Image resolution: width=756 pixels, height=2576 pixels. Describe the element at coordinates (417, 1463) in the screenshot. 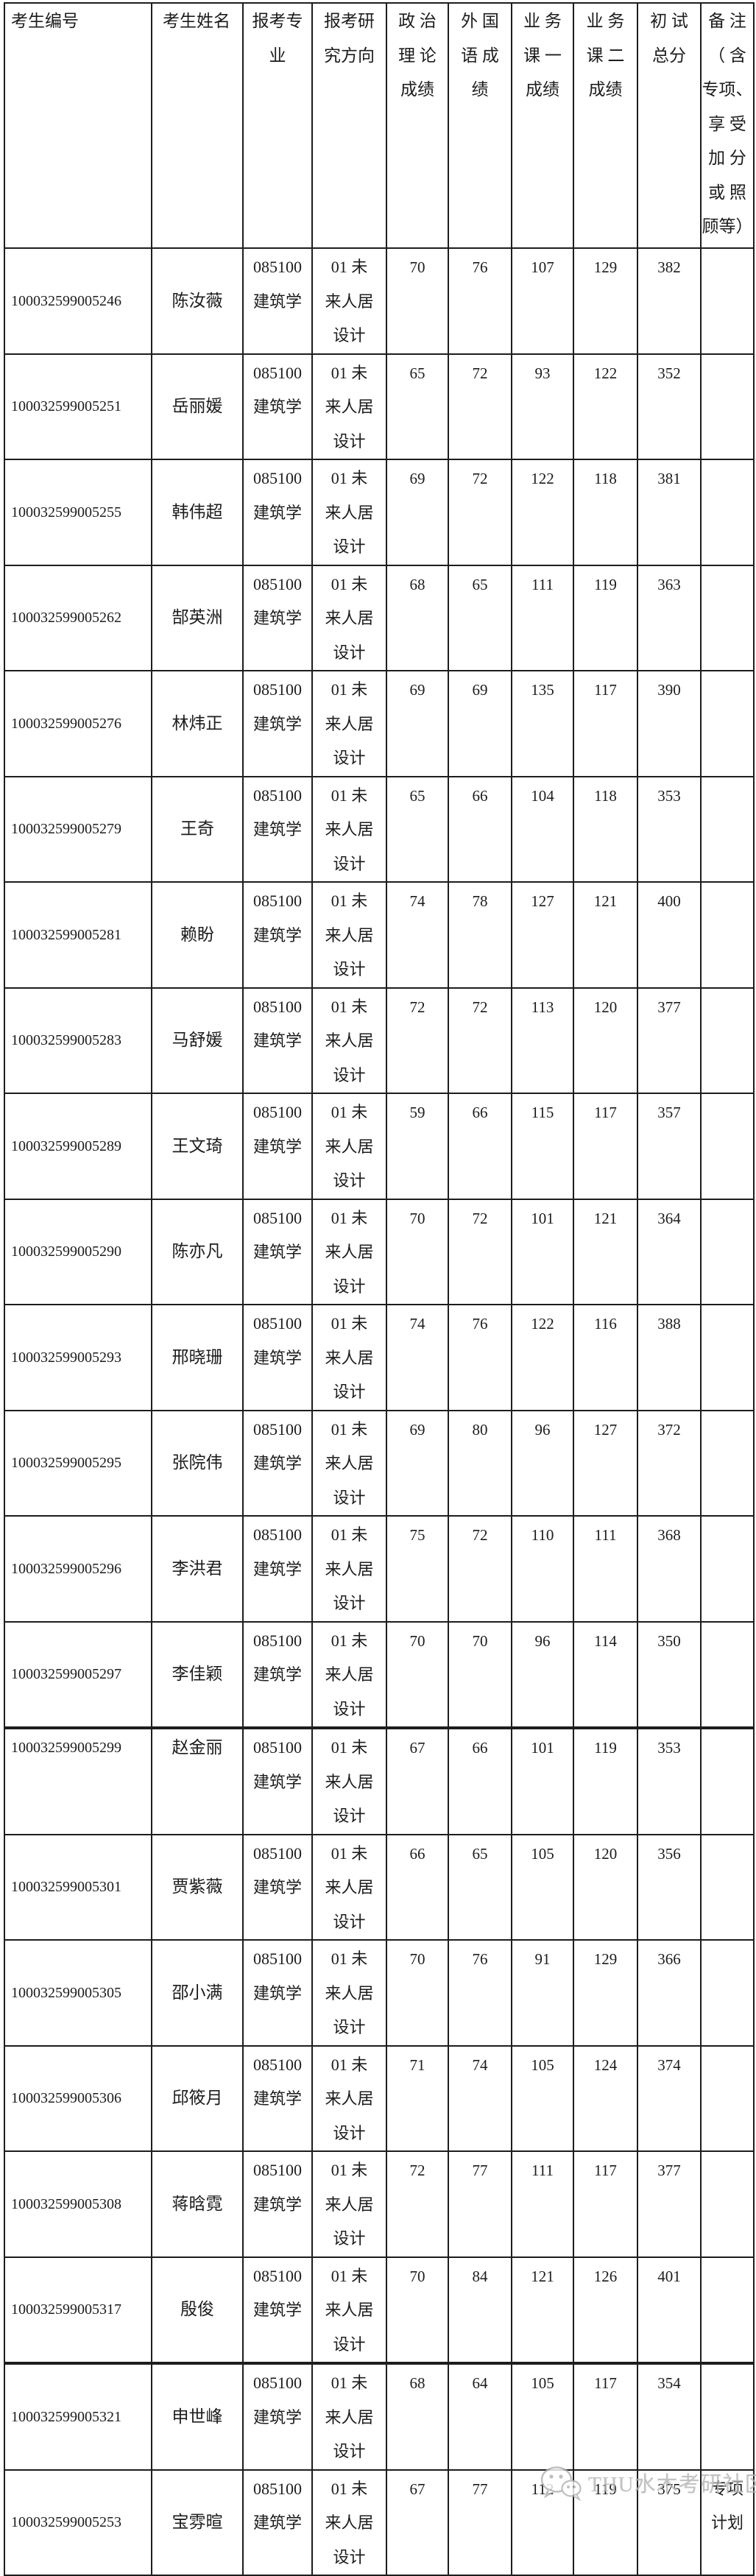

I see `cell-politics-score: 69` at that location.